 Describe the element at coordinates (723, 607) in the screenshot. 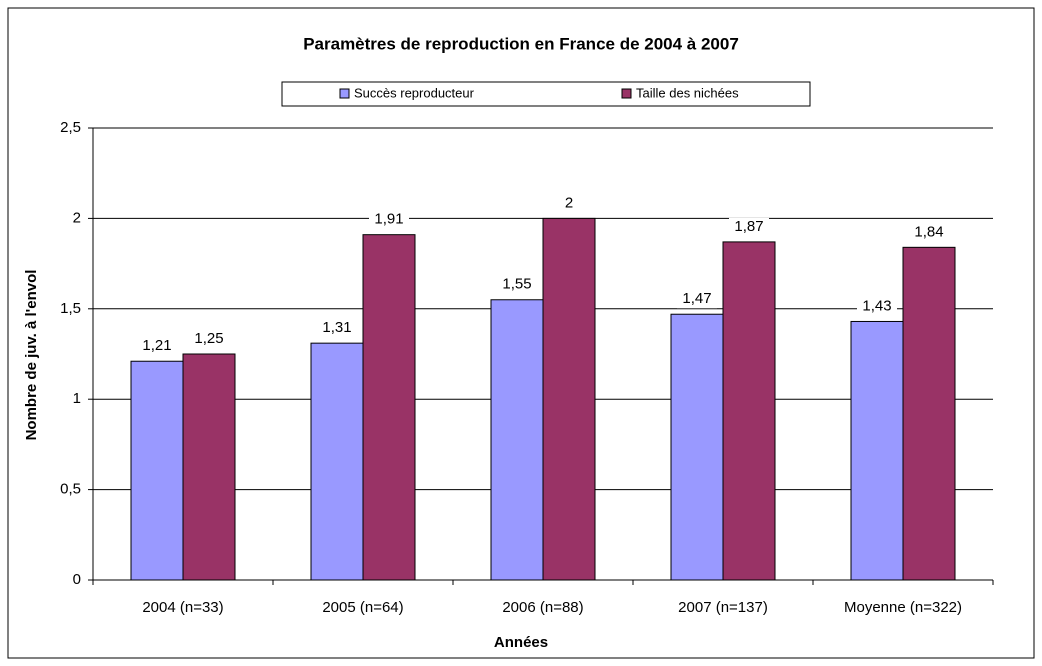

I see `x-tick-label: 2007 (n=137)` at that location.